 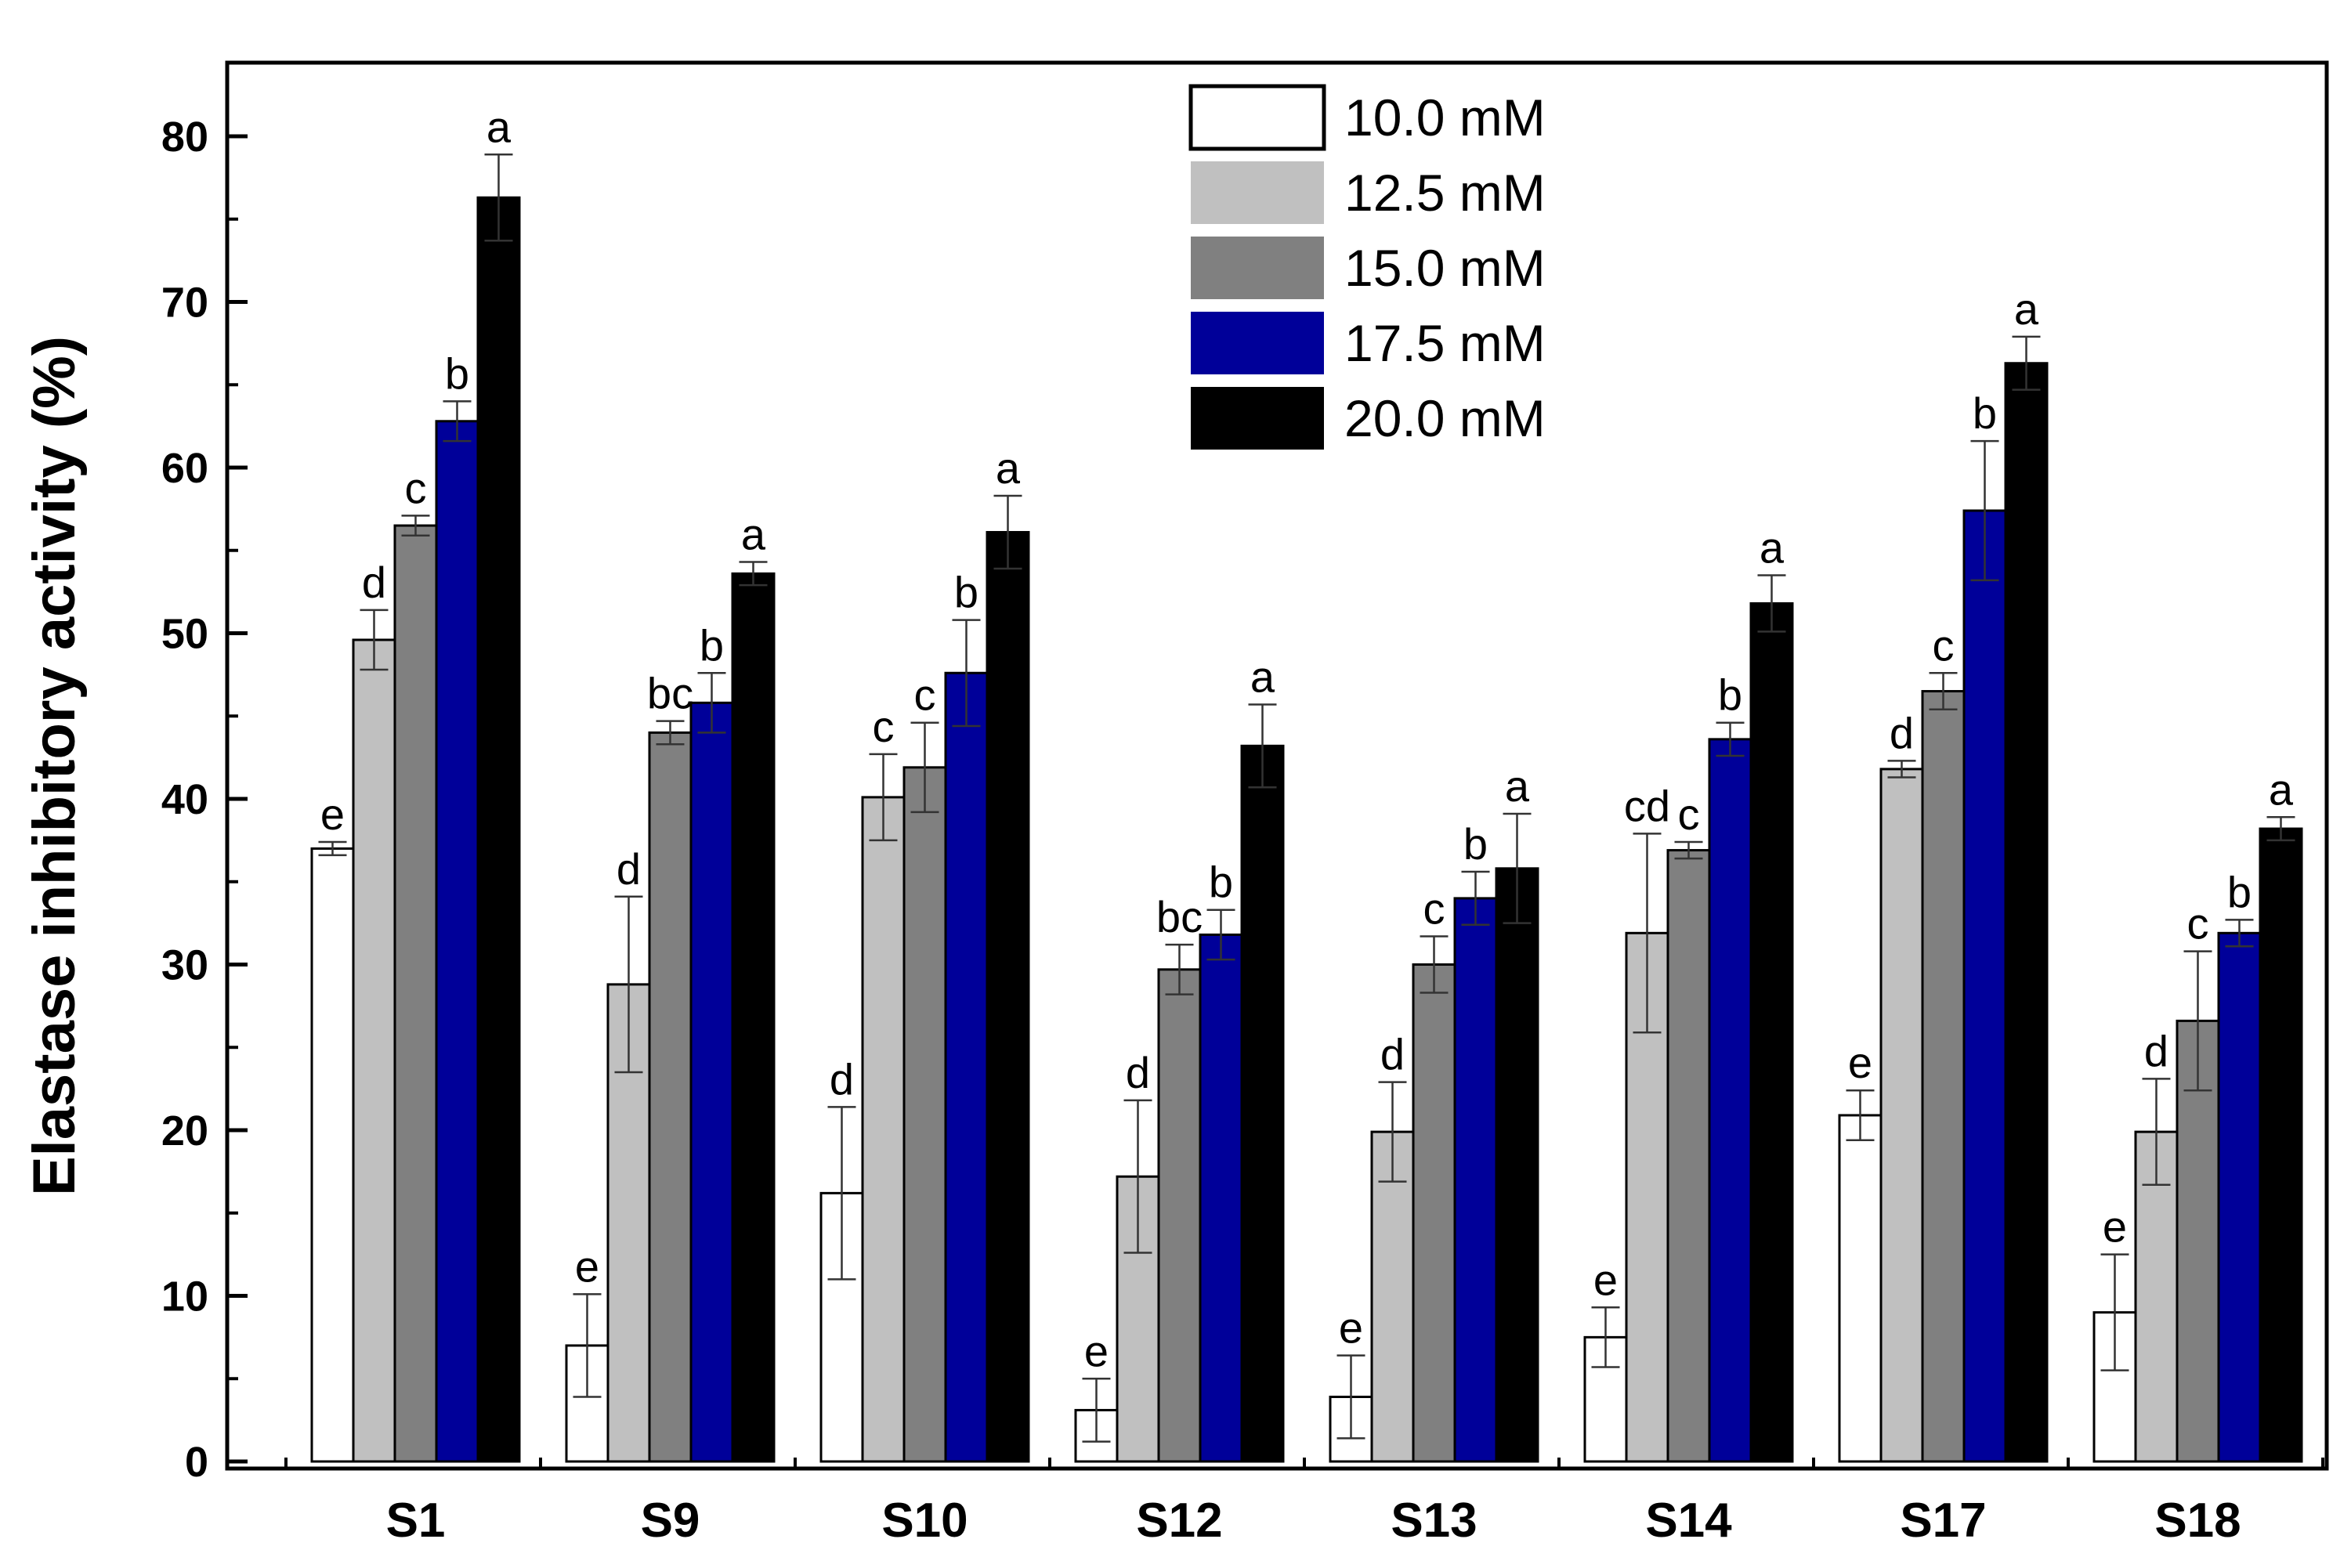 I want to click on x-category-label: S9, so click(x=671, y=1521).